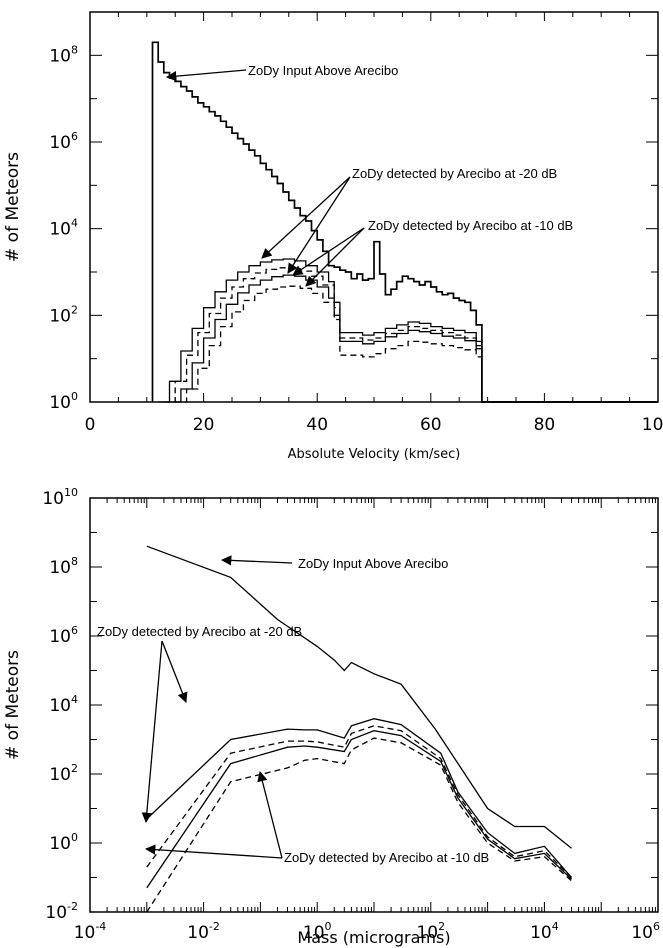  What do you see at coordinates (431, 425) in the screenshot?
I see `x-tick-label: 60` at bounding box center [431, 425].